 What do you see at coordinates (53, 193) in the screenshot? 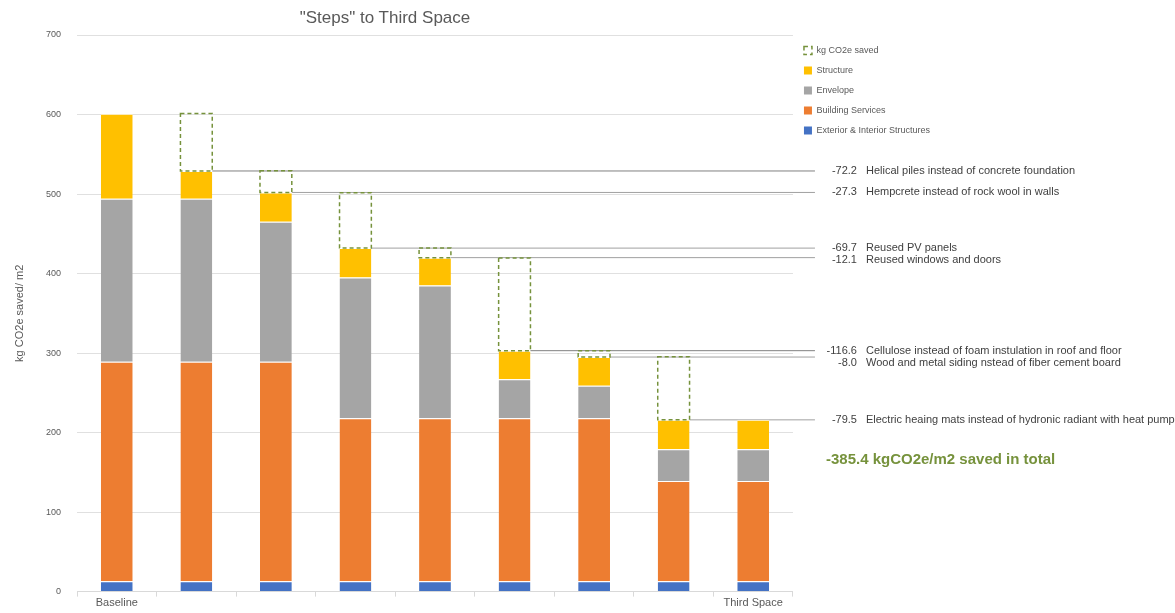
I see `y-tick-label: 500` at bounding box center [53, 193].